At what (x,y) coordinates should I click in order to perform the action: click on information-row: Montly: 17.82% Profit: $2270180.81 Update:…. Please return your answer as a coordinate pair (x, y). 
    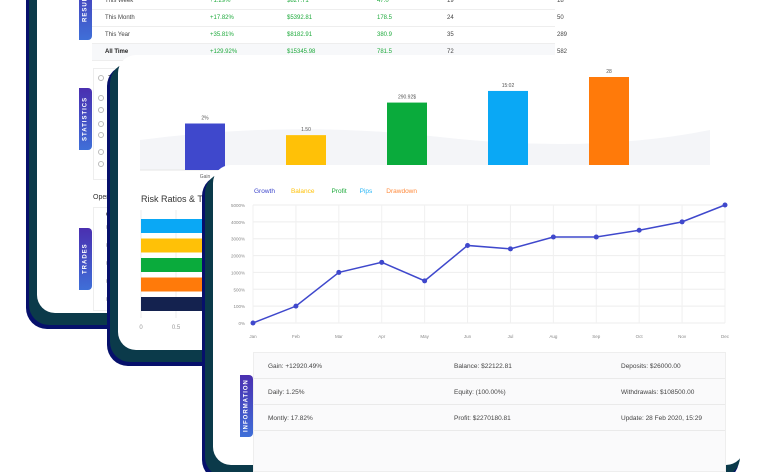
    Looking at the image, I should click on (489, 418).